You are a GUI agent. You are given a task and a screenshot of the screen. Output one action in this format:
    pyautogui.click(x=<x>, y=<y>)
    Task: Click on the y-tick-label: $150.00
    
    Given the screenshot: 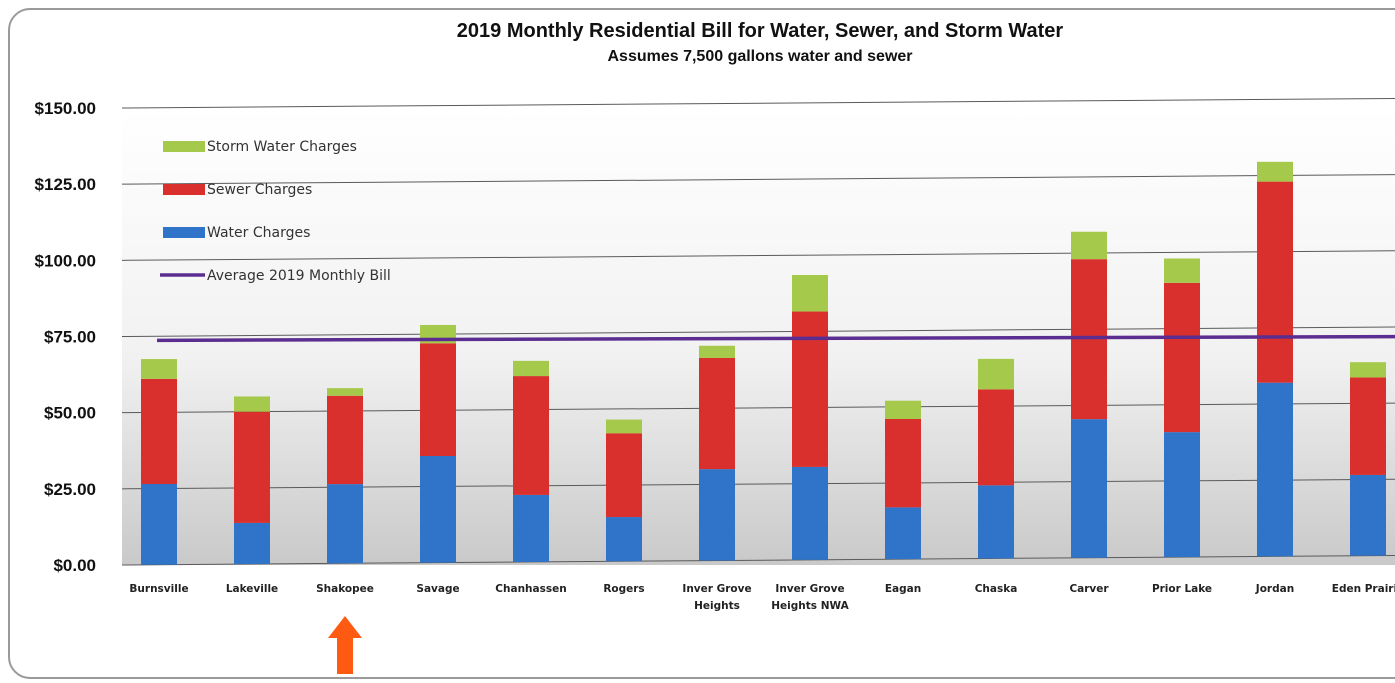 What is the action you would take?
    pyautogui.click(x=65, y=108)
    